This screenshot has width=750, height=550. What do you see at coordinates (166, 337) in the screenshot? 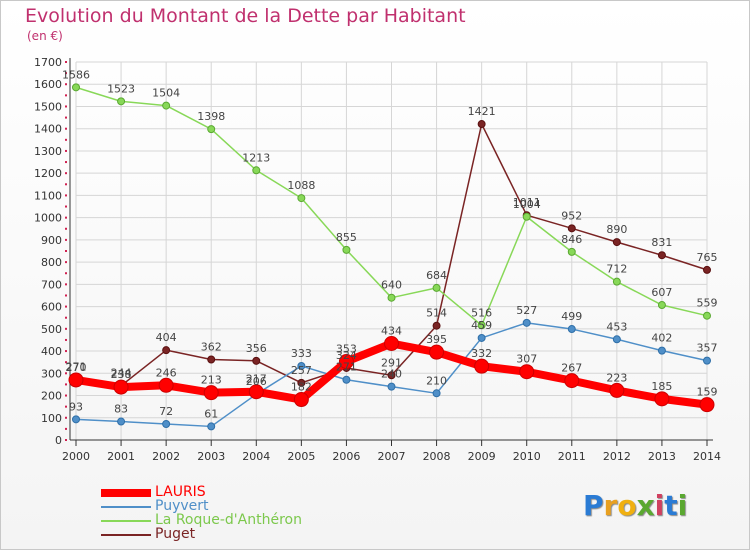
I see `data-label: 404` at bounding box center [166, 337].